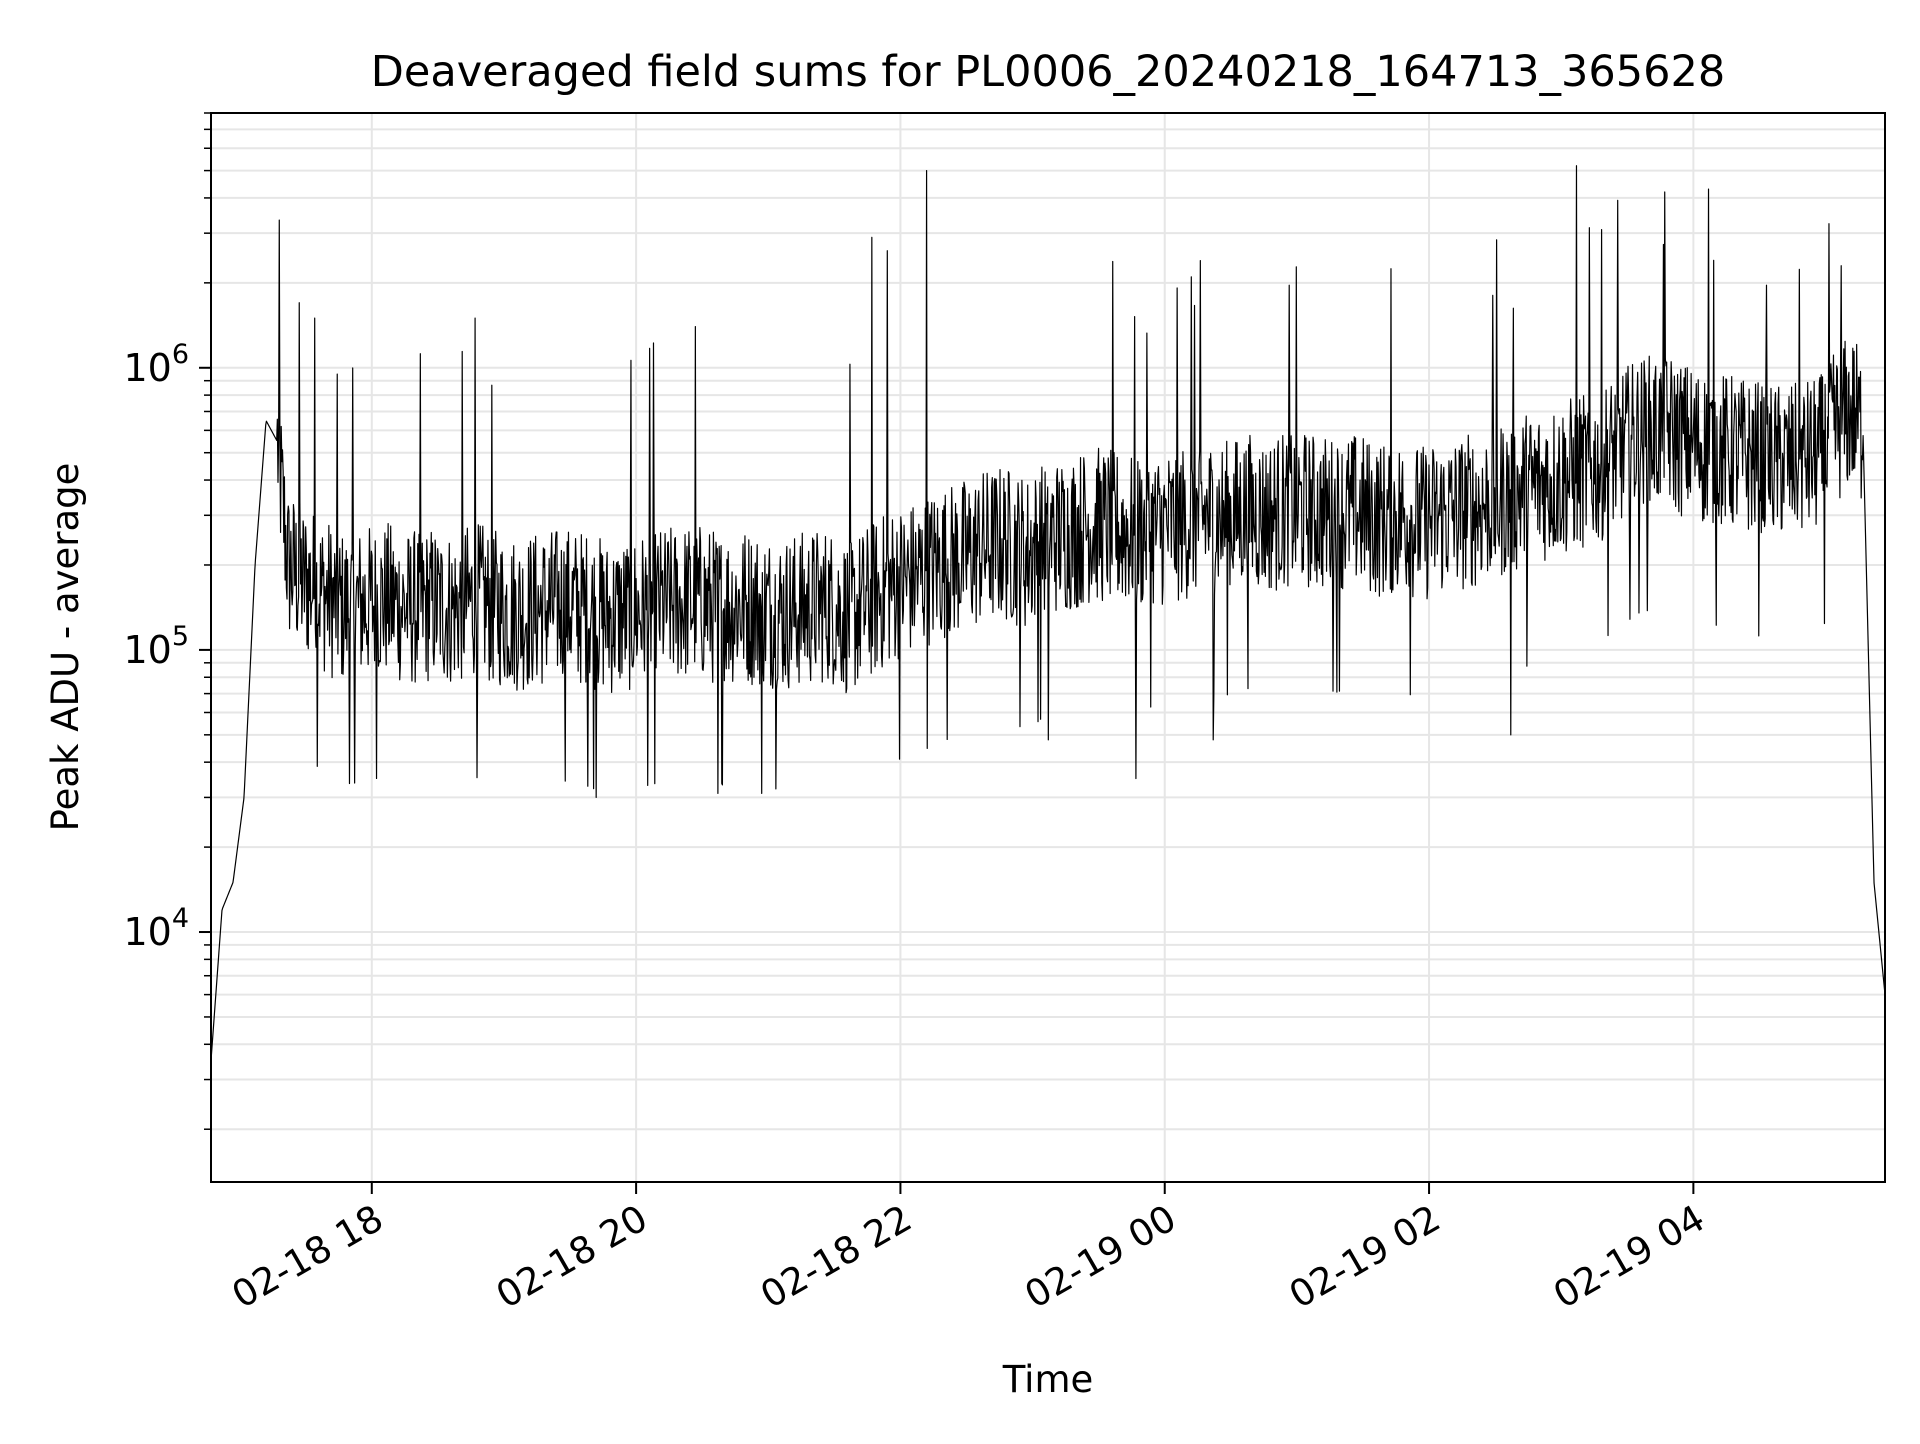  What do you see at coordinates (156, 646) in the screenshot?
I see `y-tick-label: 10⁵` at bounding box center [156, 646].